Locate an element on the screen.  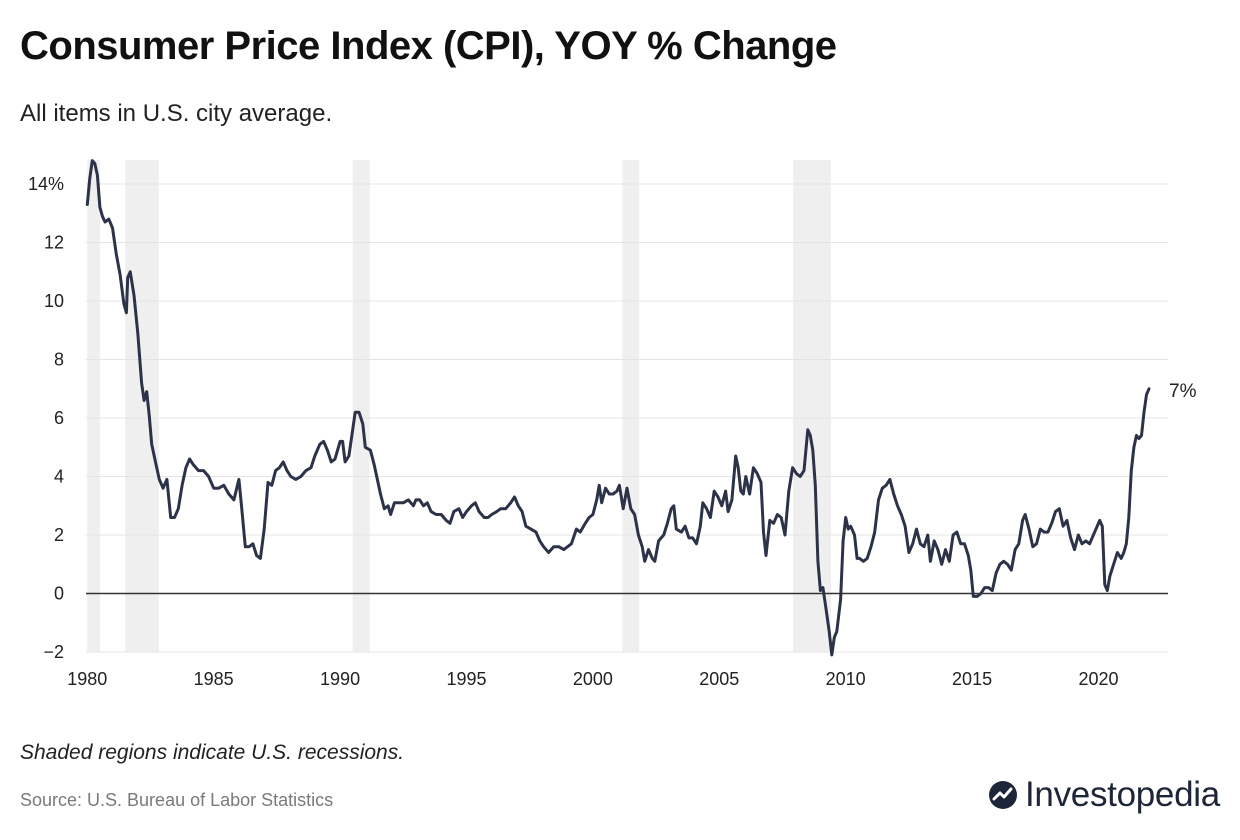
y-axis-ticks: −2 0 2 4 6 8 10 12 14% is located at coordinates (46, 418).